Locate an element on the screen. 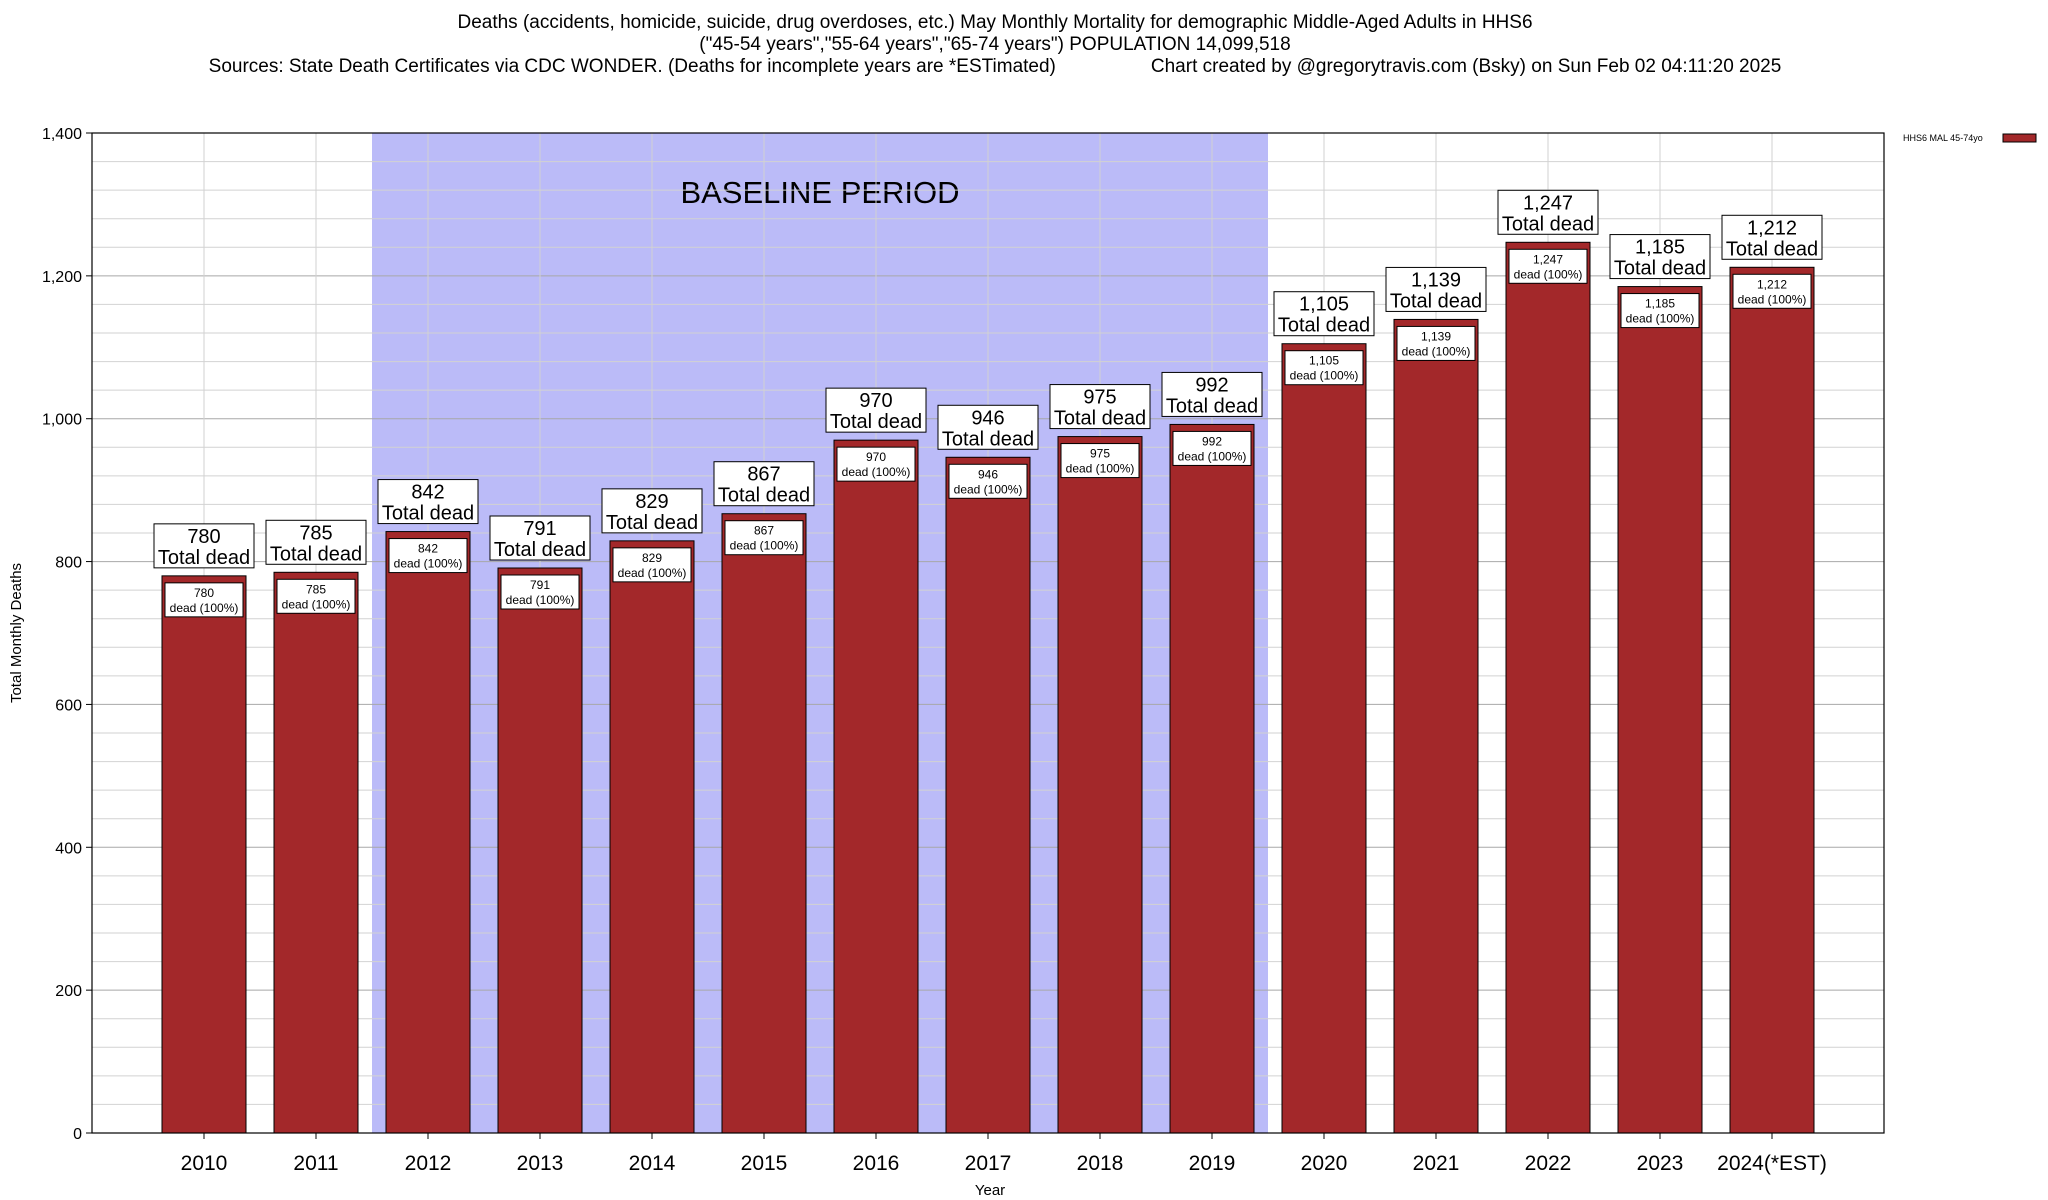  x-tick-label: 2014 is located at coordinates (652, 1163).